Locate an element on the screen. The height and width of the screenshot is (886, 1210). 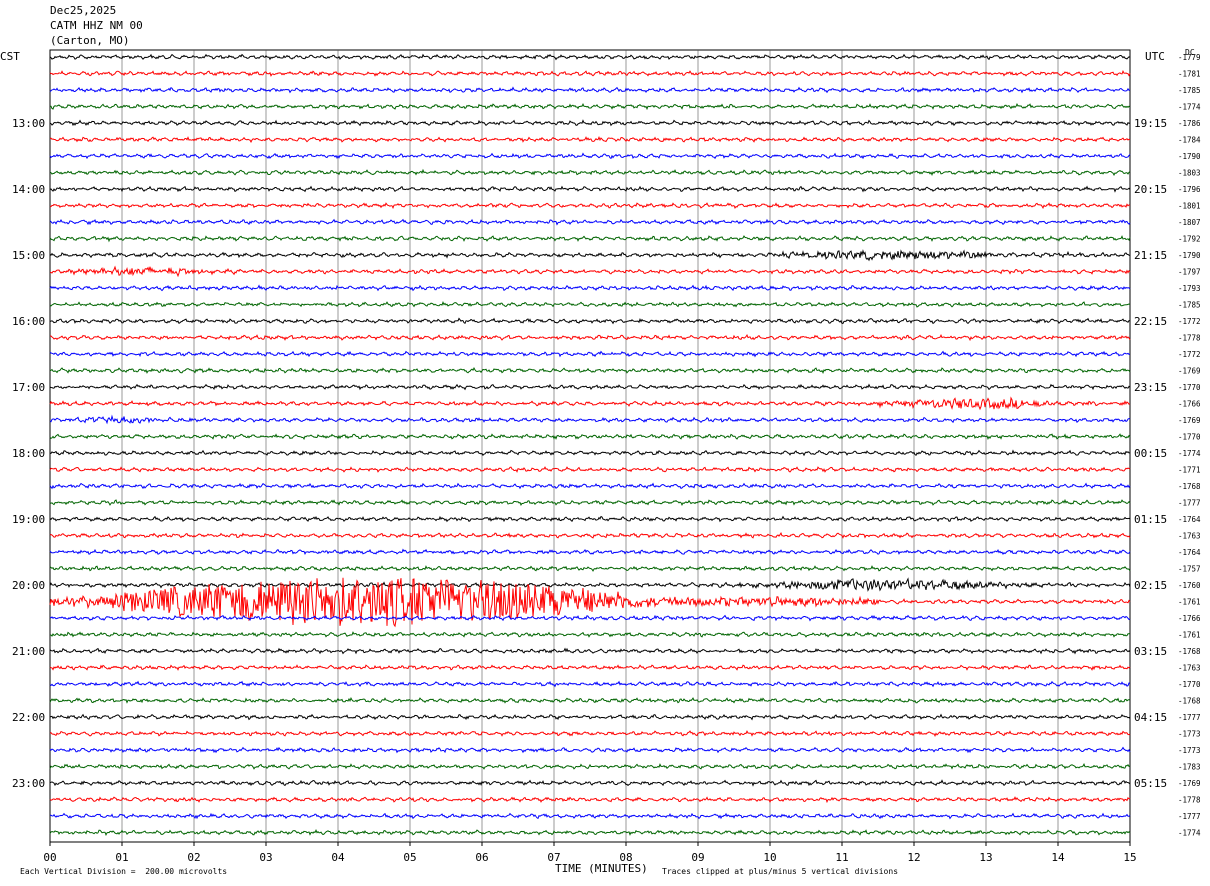
x-tick-label: 05 is located at coordinates (409, 857).